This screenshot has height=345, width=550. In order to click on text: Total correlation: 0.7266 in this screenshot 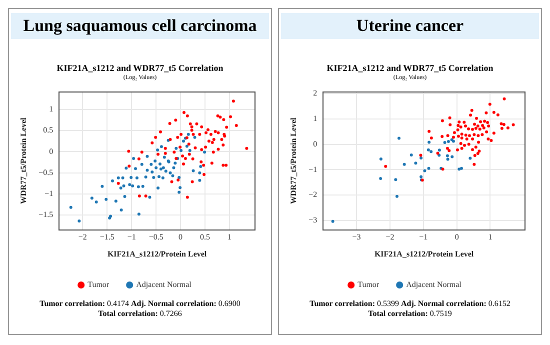, I will do `click(140, 314)`.